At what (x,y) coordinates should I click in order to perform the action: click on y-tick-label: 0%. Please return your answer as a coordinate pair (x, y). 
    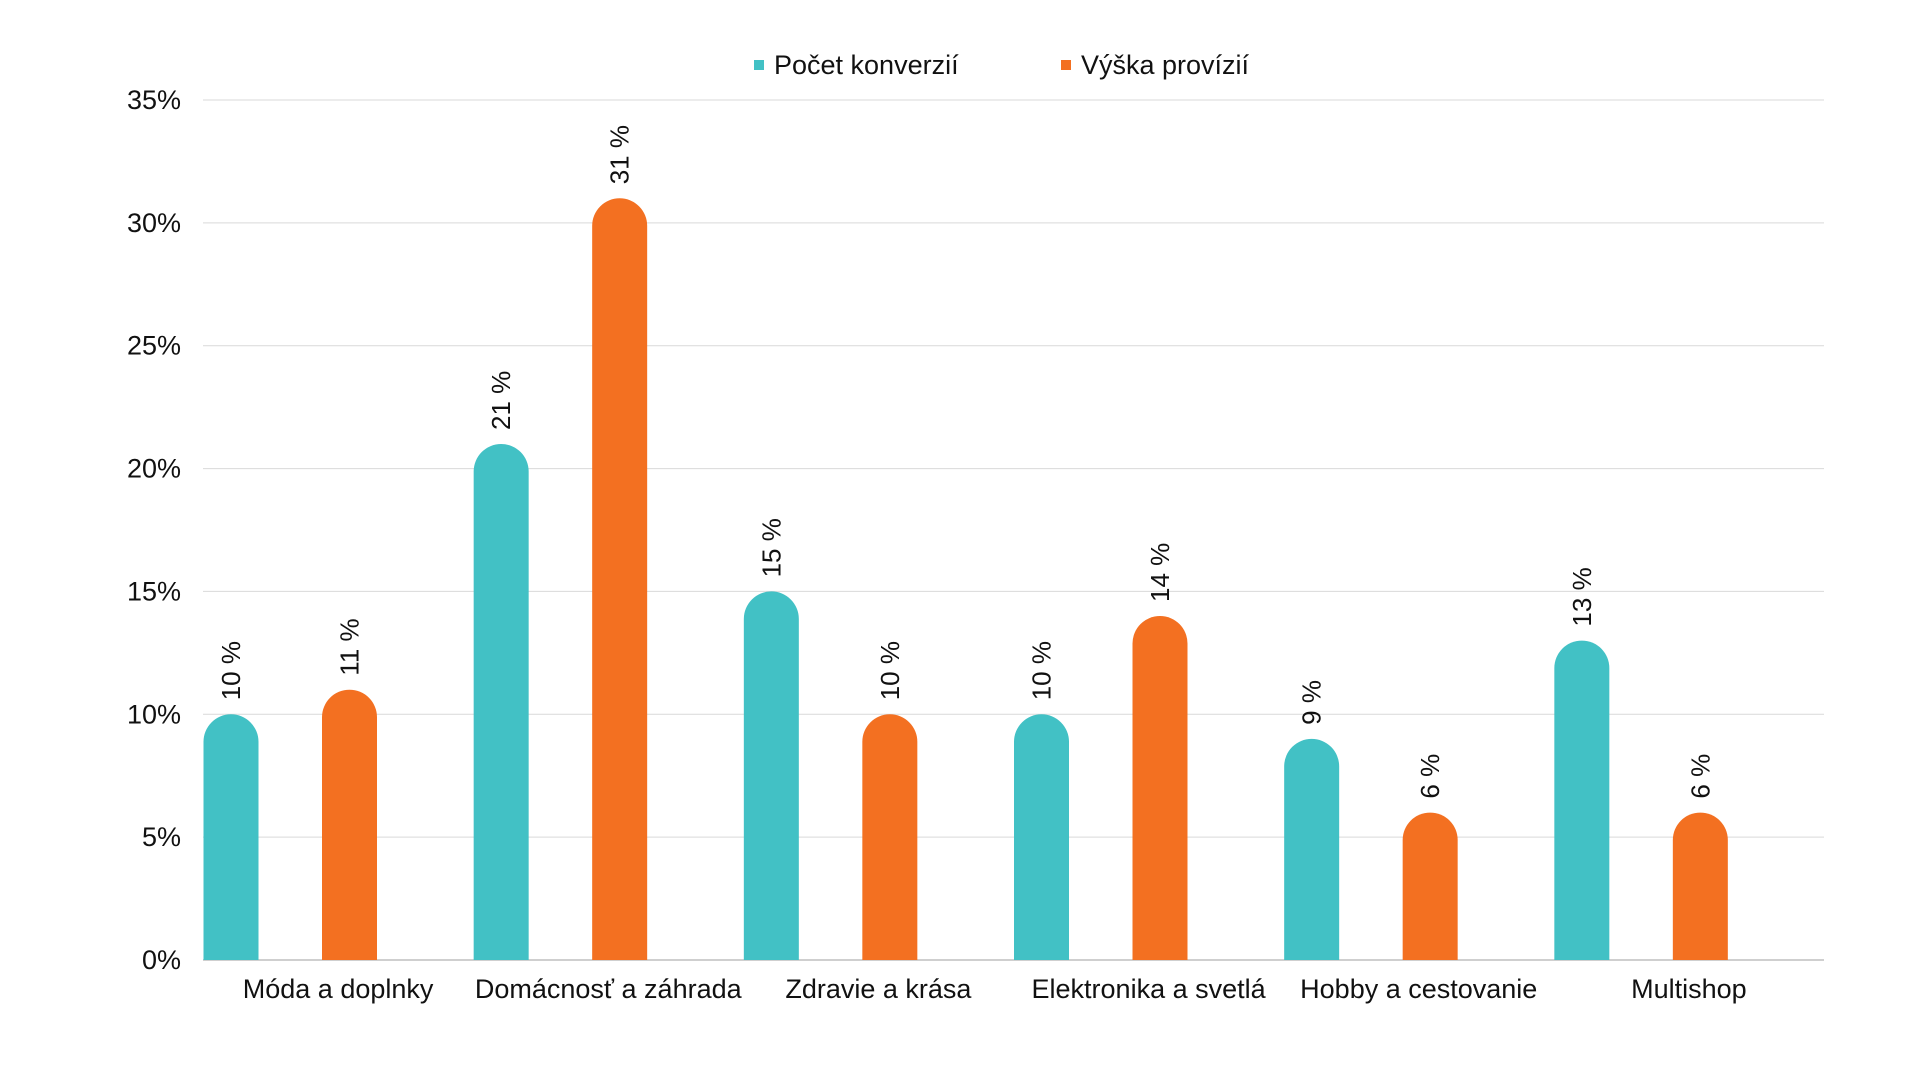
    Looking at the image, I should click on (161, 960).